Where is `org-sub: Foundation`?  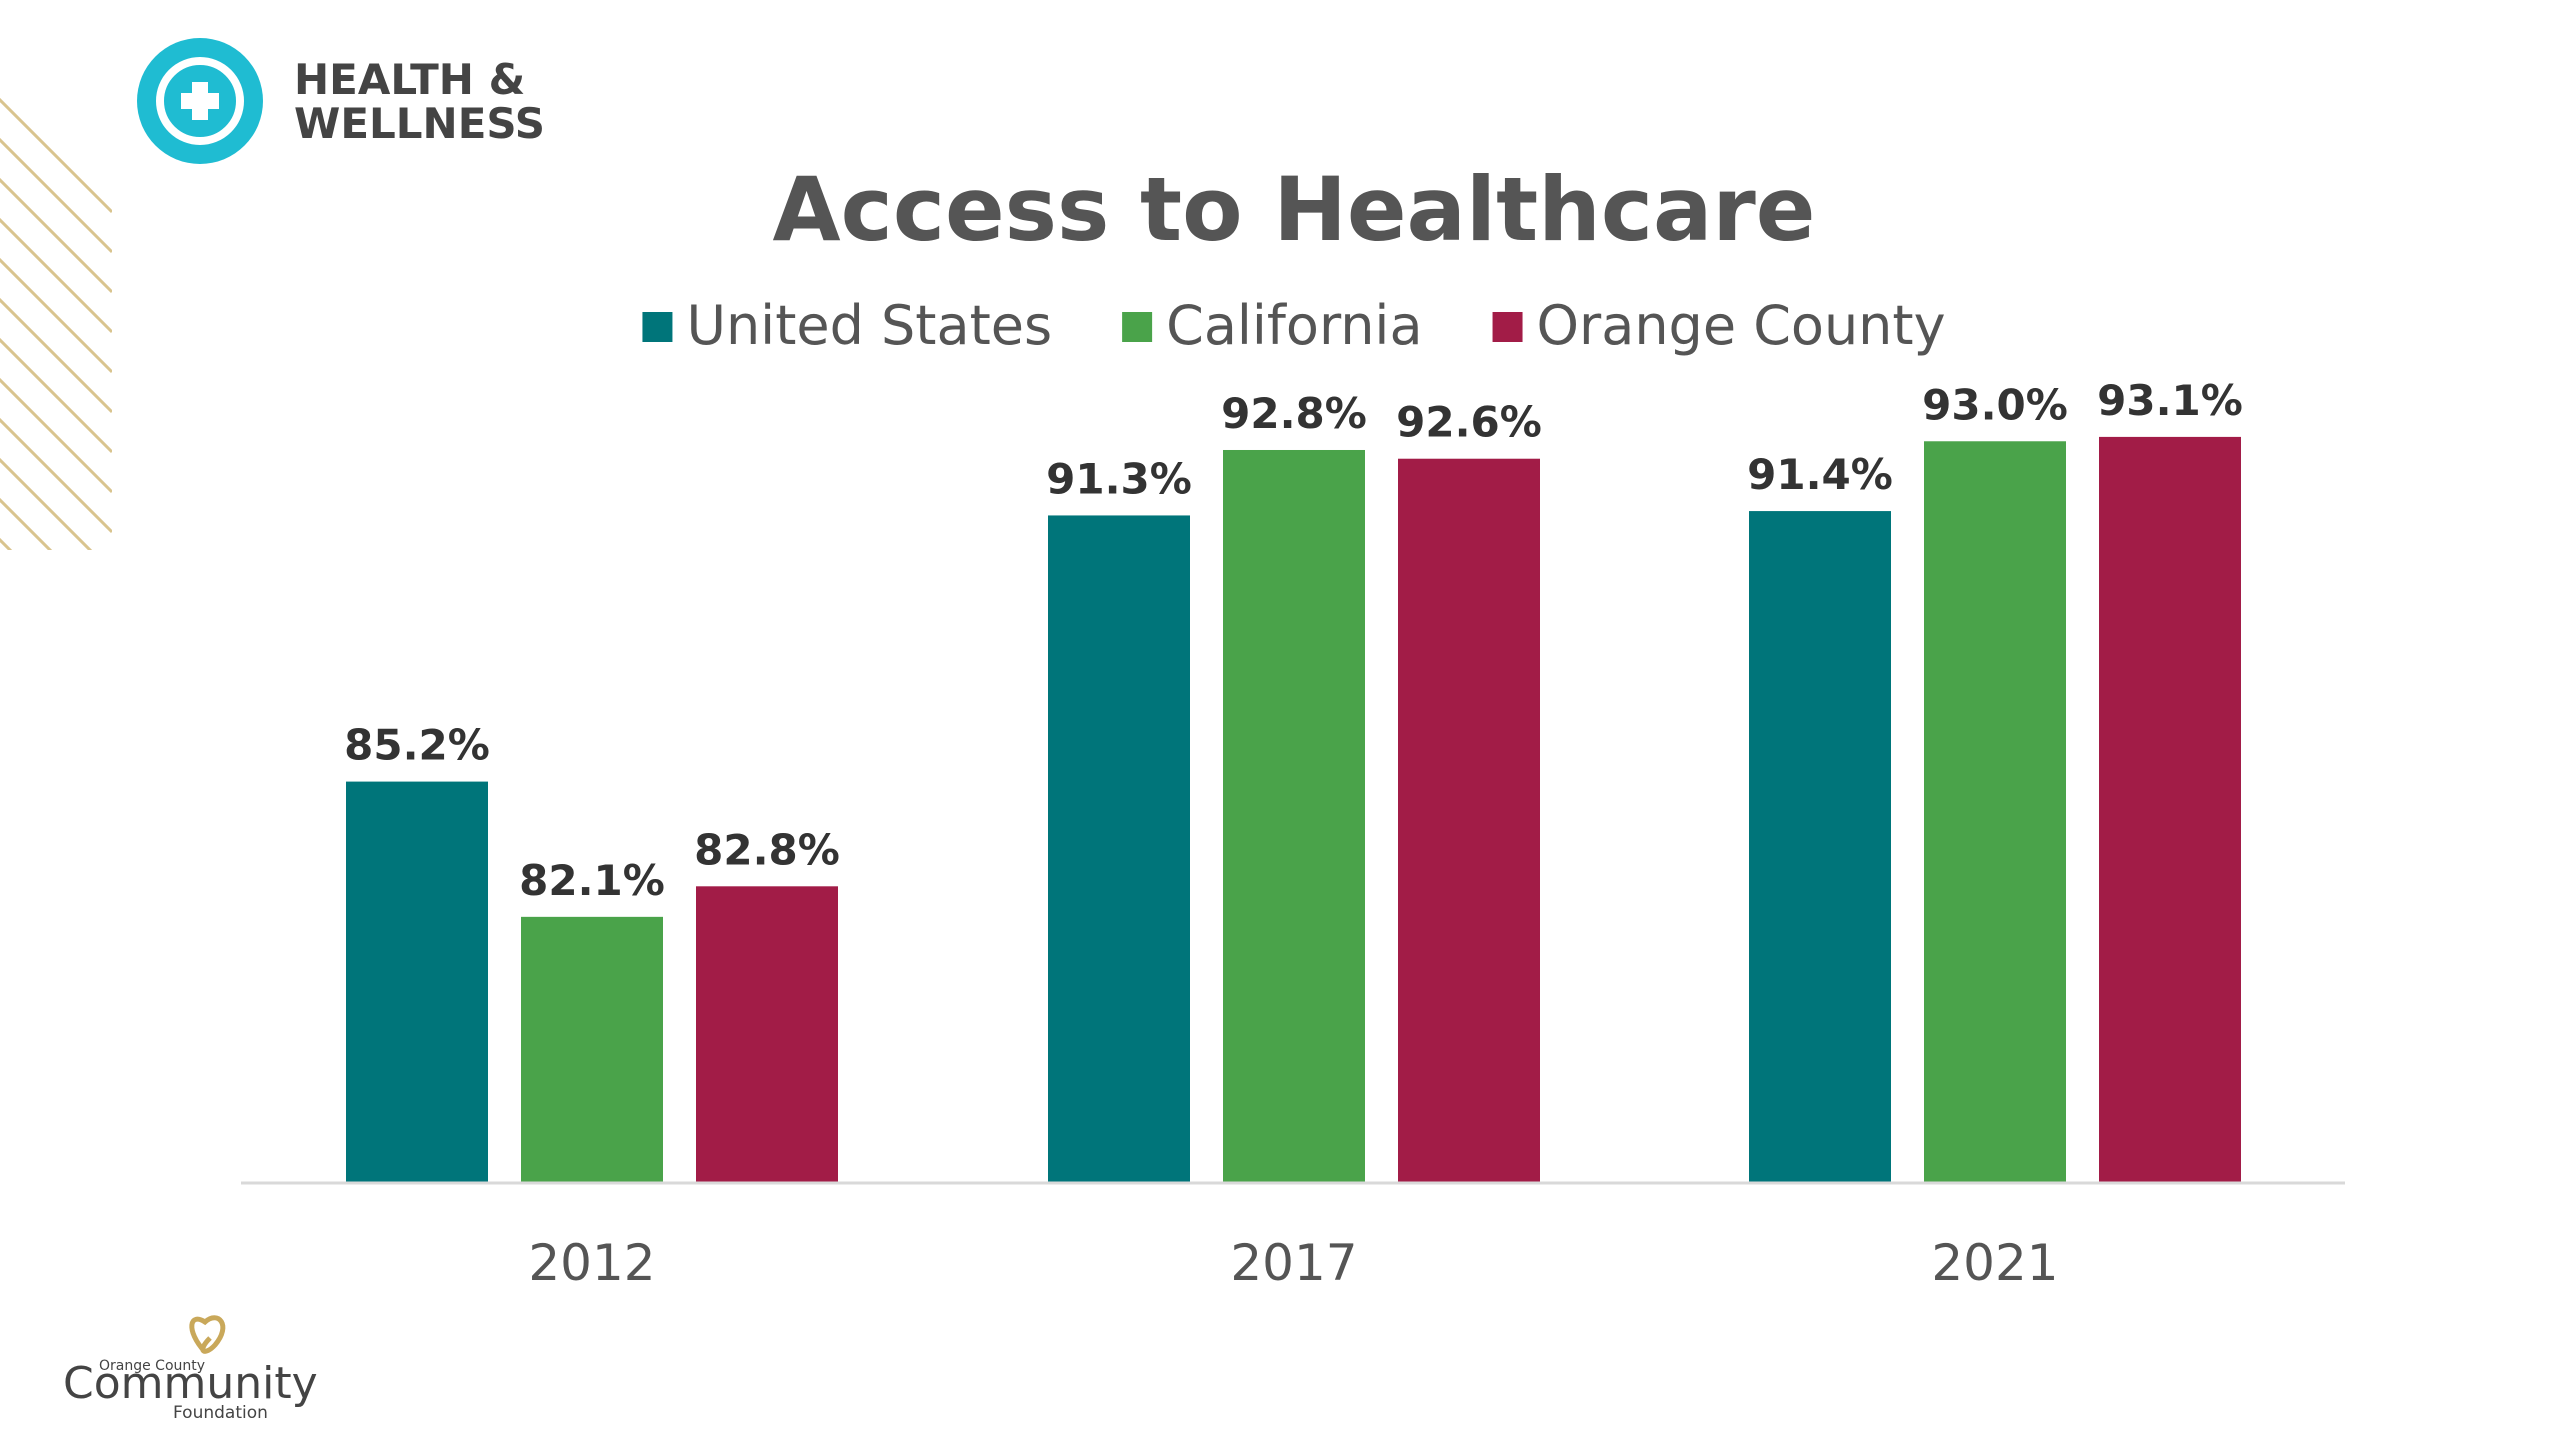 org-sub: Foundation is located at coordinates (220, 1413).